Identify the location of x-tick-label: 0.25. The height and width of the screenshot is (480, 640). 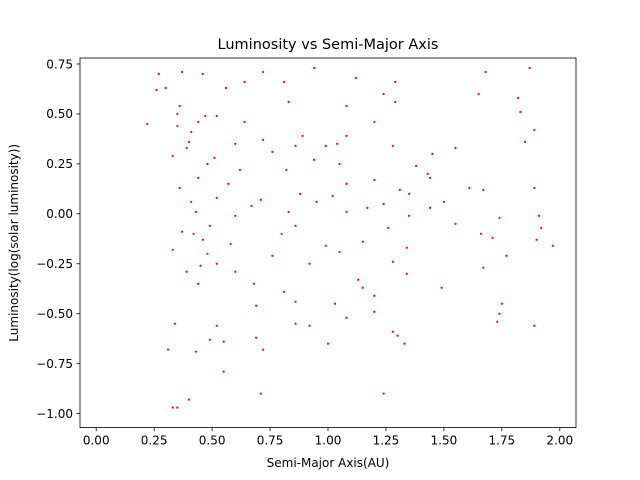
(154, 441).